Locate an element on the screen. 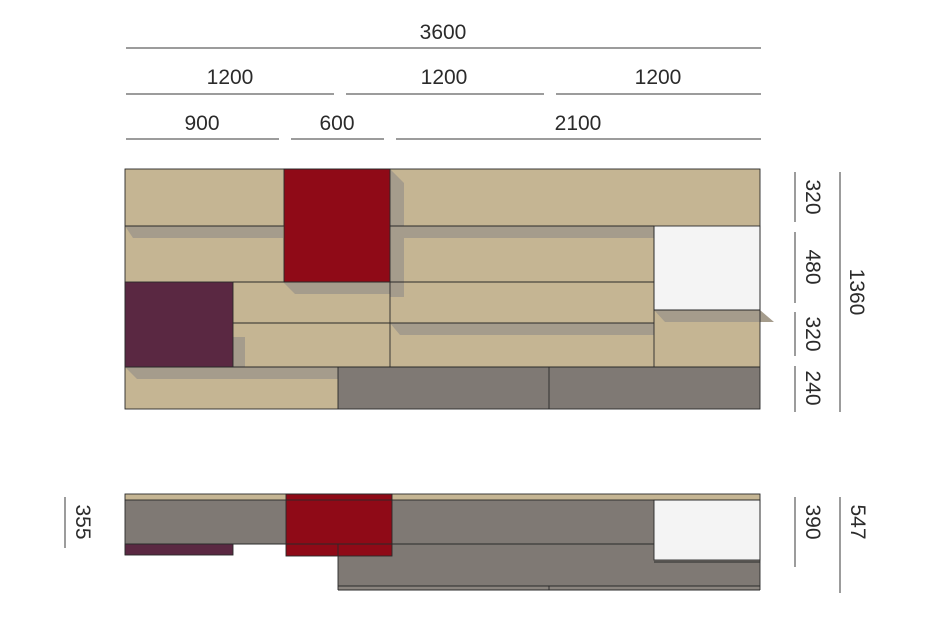  plan-red-box is located at coordinates (339, 525).